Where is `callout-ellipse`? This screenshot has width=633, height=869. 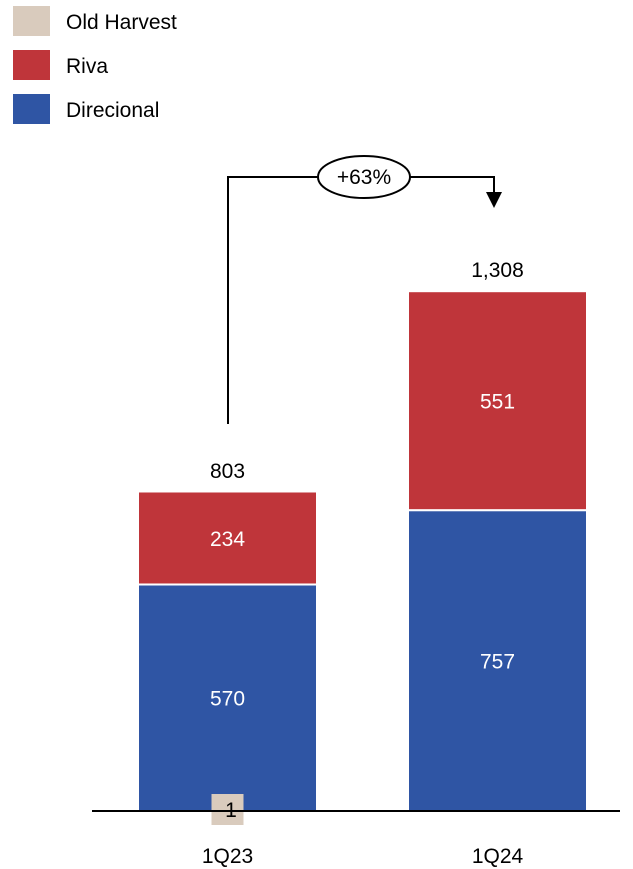
callout-ellipse is located at coordinates (364, 177).